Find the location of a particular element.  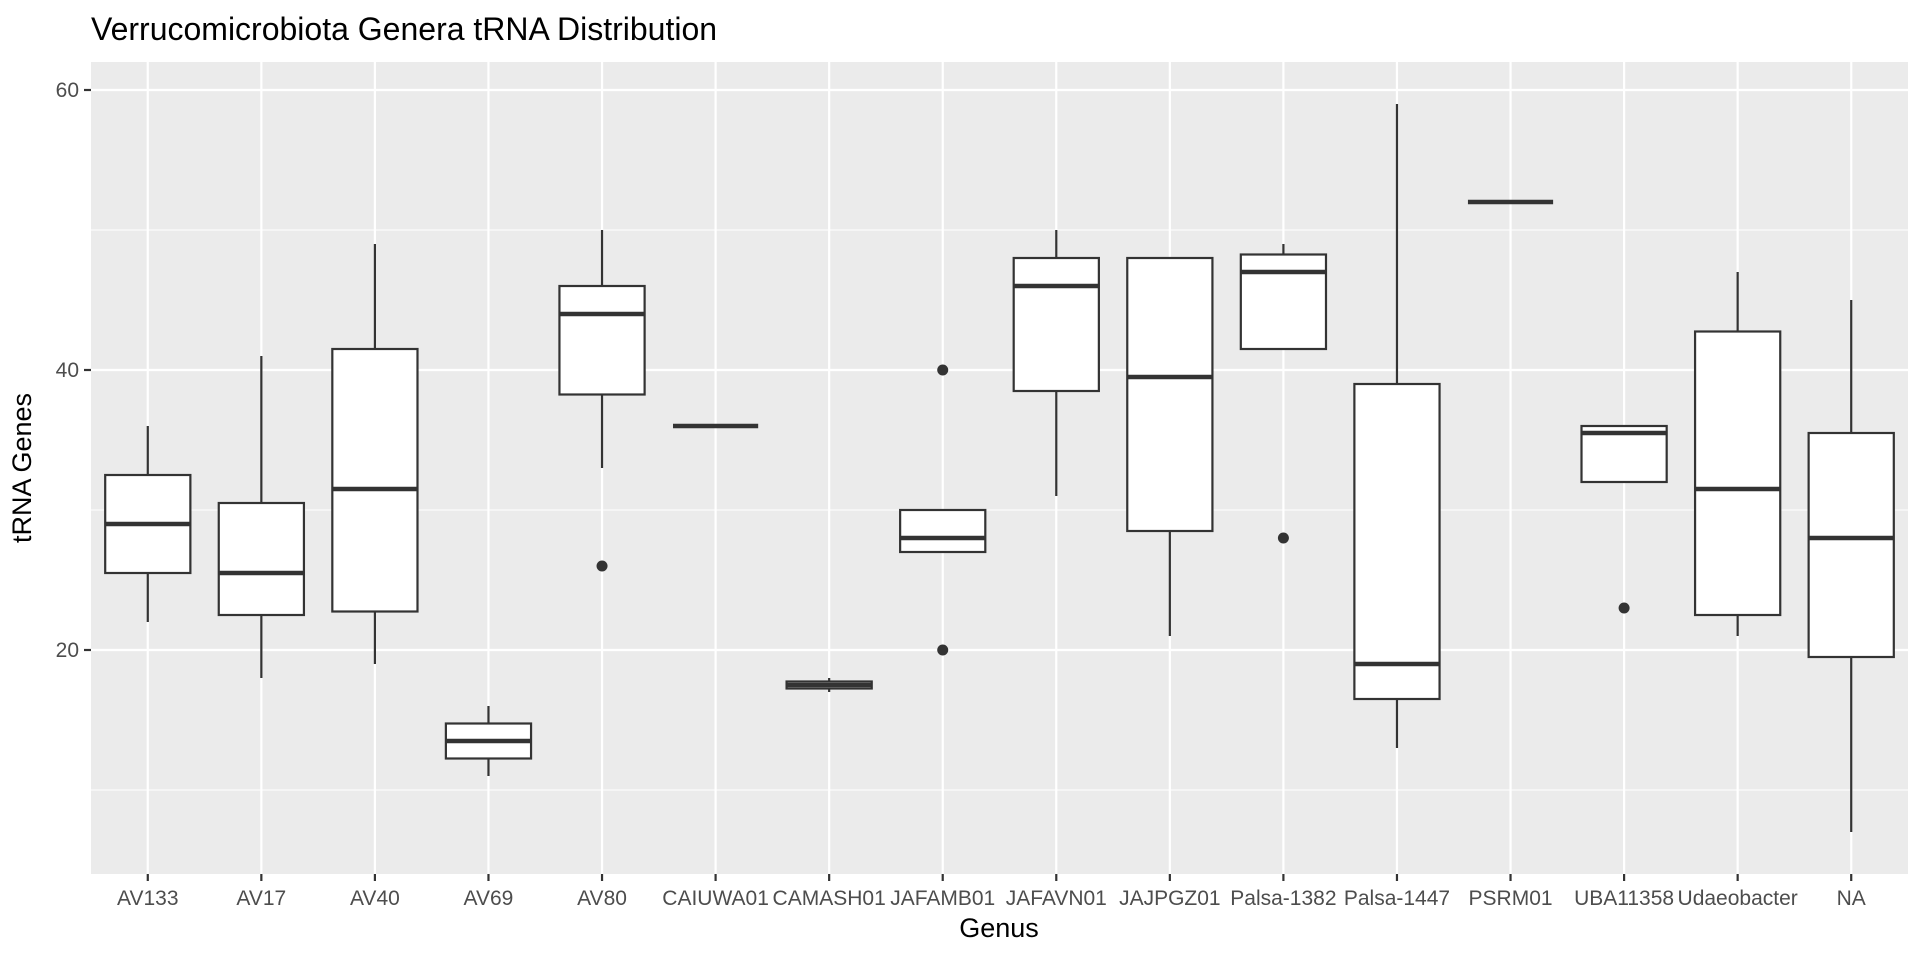

box-AV69 is located at coordinates (488, 741).